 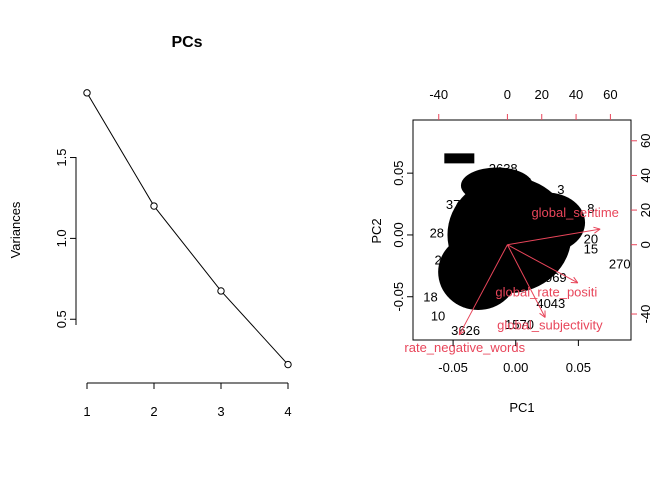 What do you see at coordinates (610, 94) in the screenshot?
I see `biplot-top-tick-label: 60` at bounding box center [610, 94].